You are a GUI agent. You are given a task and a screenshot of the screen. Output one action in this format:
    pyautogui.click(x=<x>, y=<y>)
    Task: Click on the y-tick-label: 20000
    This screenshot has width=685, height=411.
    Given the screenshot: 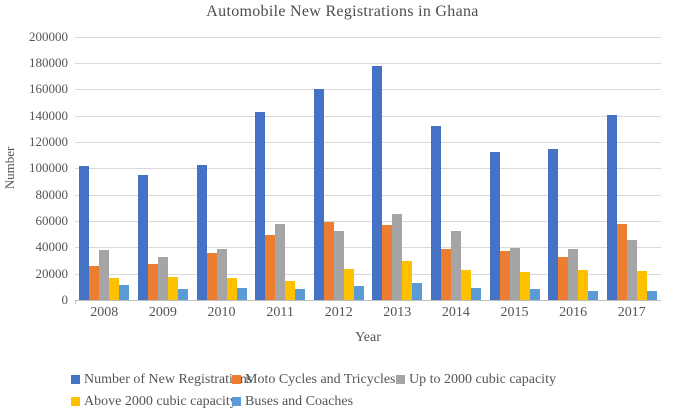 What is the action you would take?
    pyautogui.click(x=52, y=273)
    